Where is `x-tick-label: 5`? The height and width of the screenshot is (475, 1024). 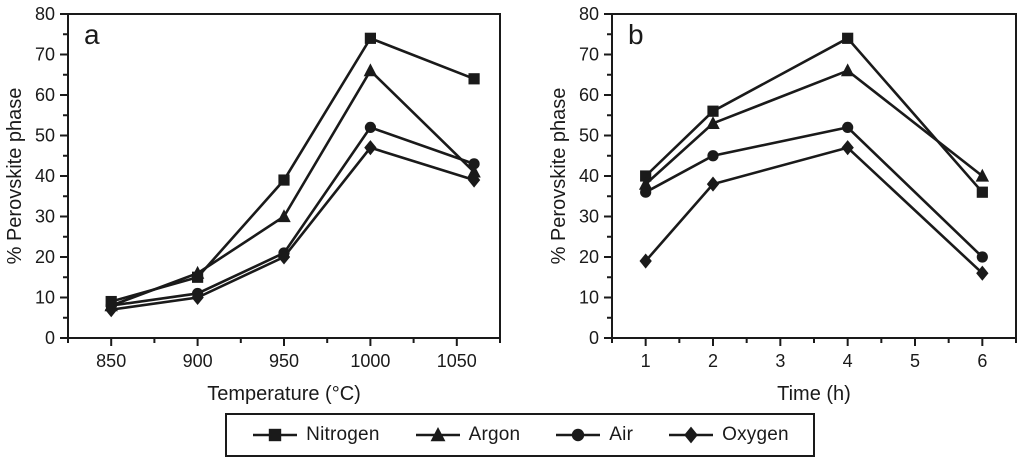 x-tick-label: 5 is located at coordinates (915, 361).